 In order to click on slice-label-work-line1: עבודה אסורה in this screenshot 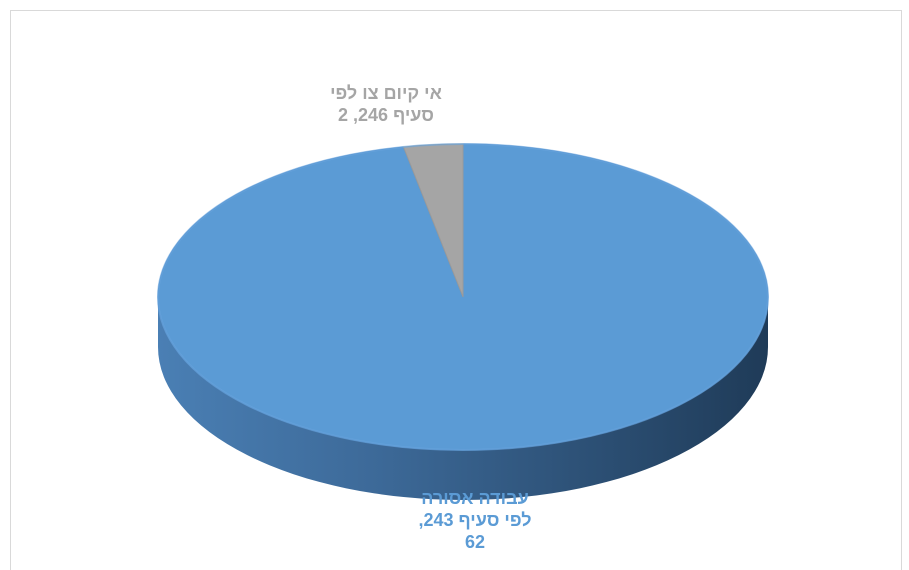, I will do `click(475, 498)`.